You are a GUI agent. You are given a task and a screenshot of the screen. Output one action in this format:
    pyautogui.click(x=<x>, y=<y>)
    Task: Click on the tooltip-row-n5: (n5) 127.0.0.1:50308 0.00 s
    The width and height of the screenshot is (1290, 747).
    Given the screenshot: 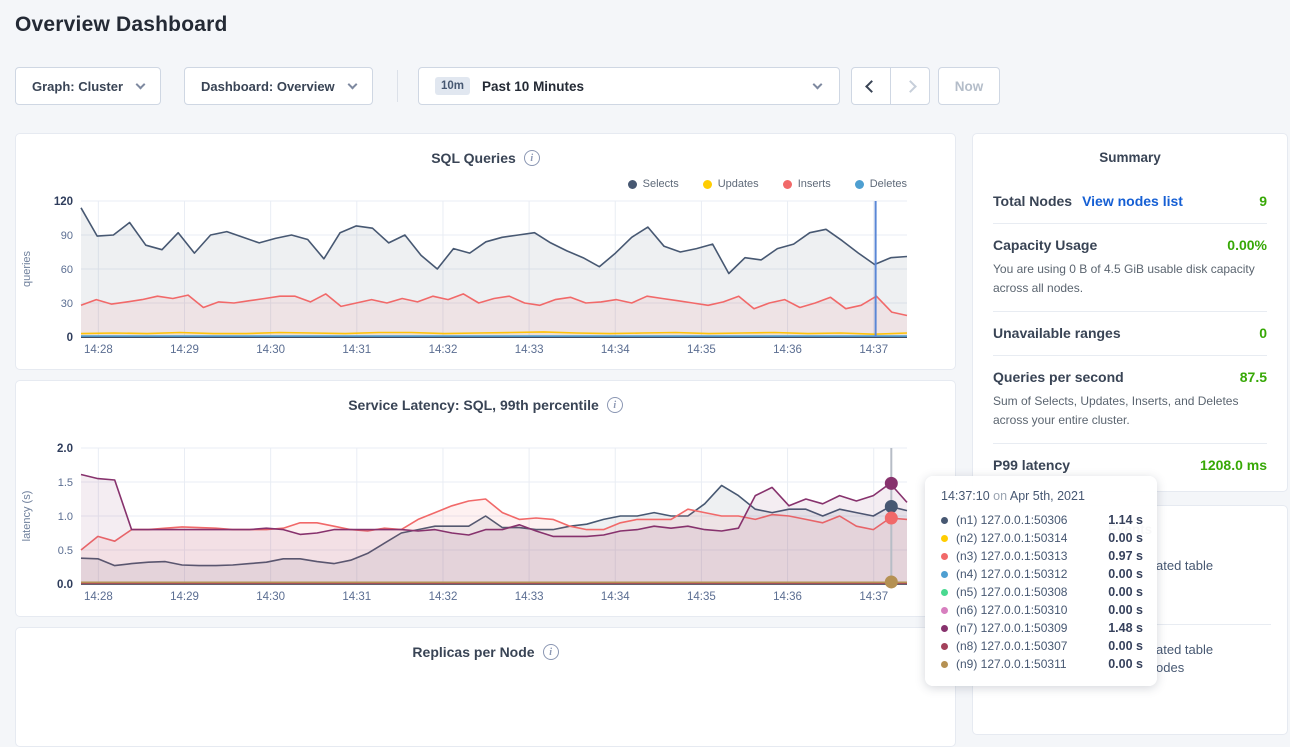 What is the action you would take?
    pyautogui.click(x=1042, y=592)
    